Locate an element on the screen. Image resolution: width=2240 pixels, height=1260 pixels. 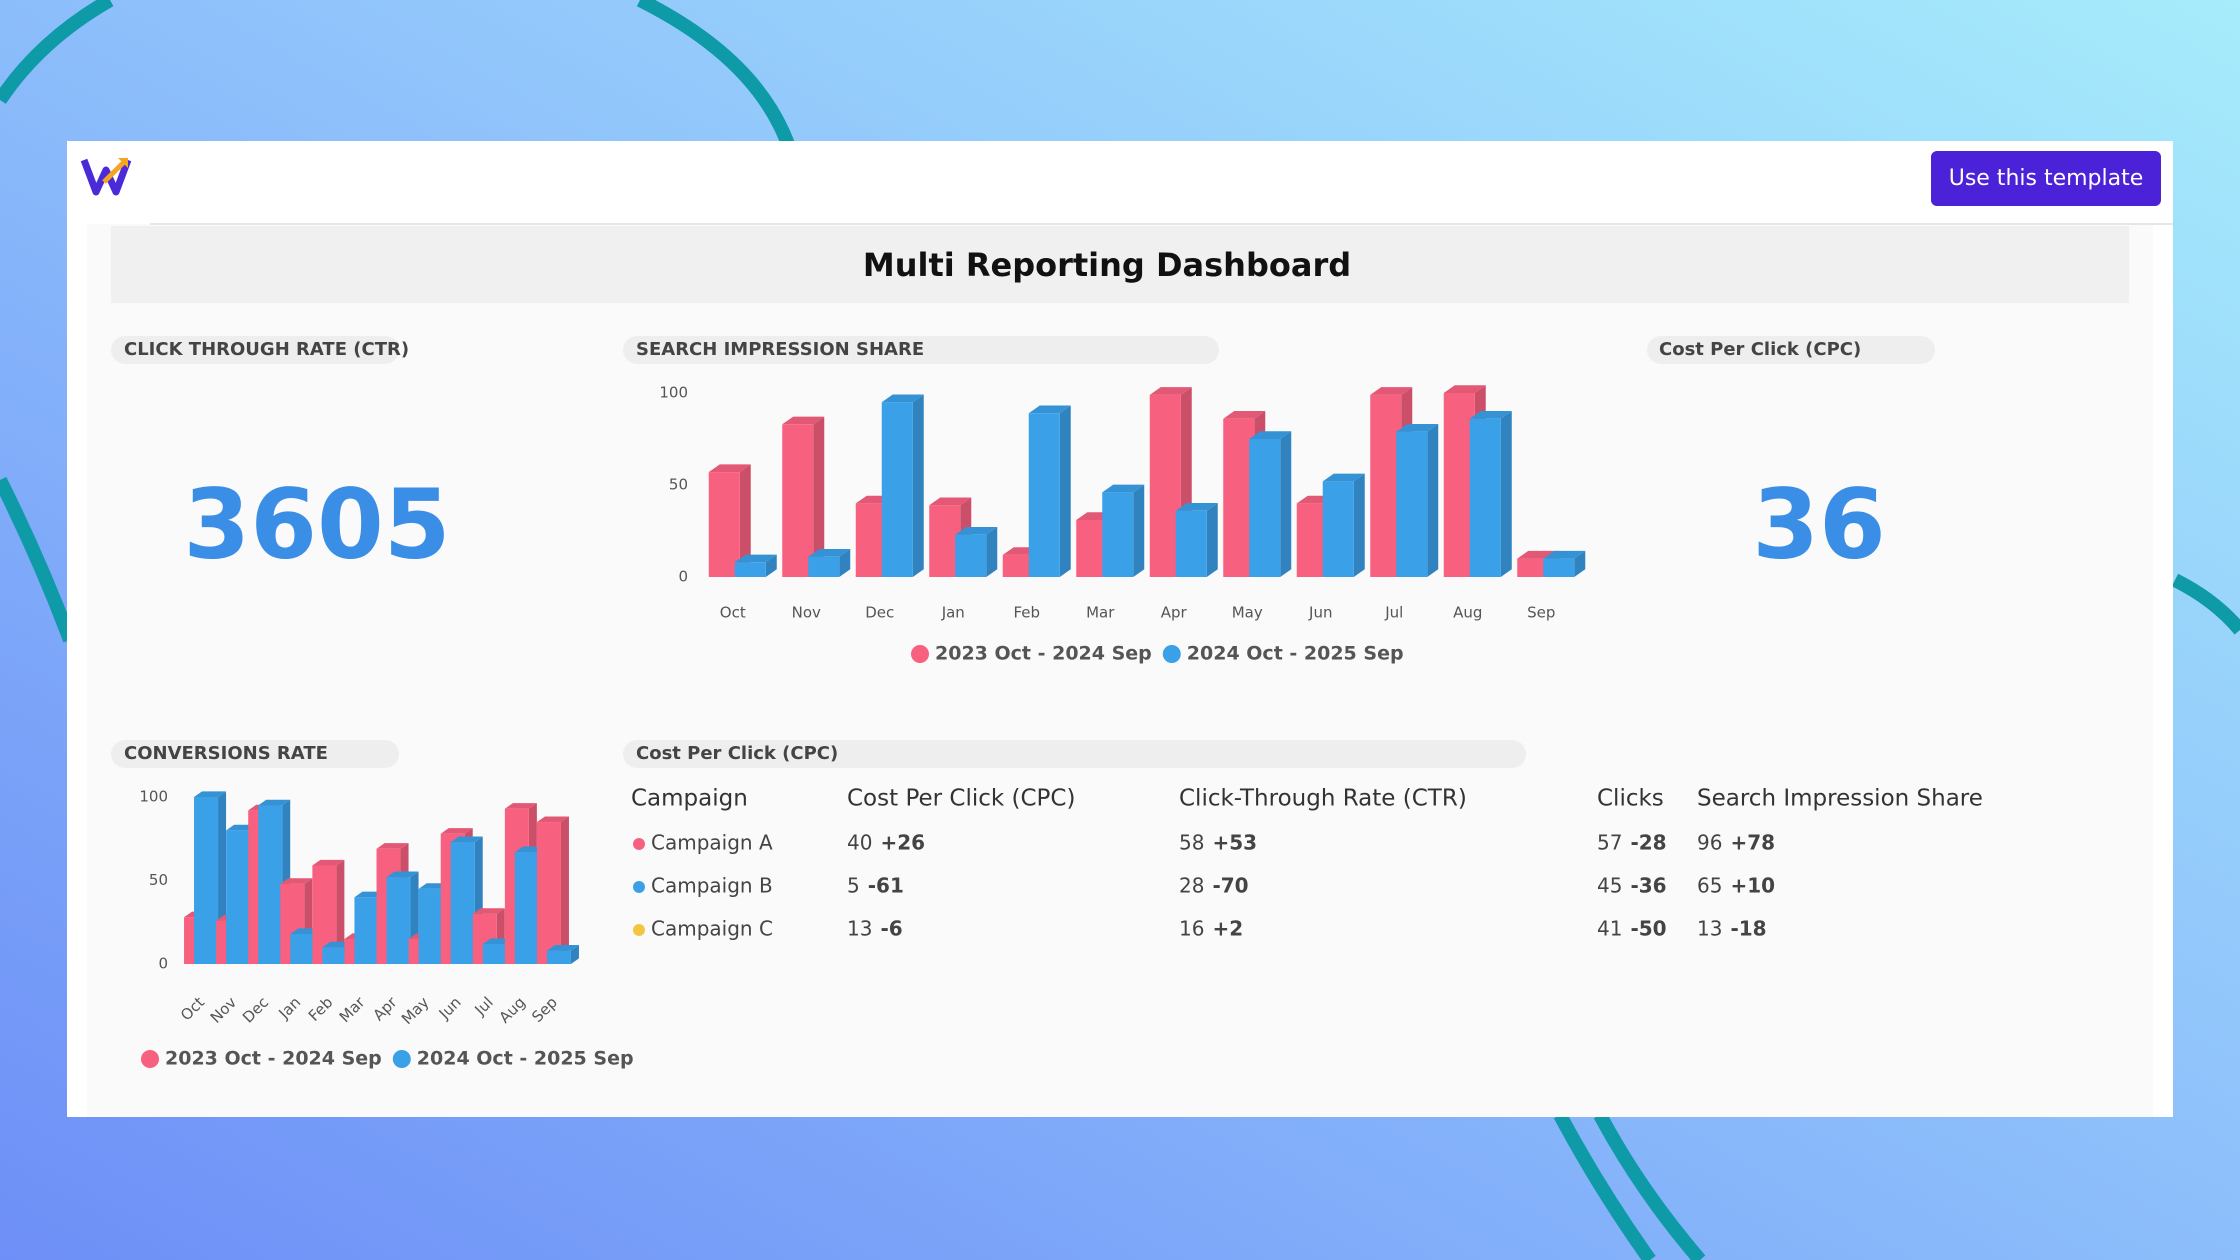
widget-label: CLICK THROUGH RATE (CTR) is located at coordinates (266, 349).